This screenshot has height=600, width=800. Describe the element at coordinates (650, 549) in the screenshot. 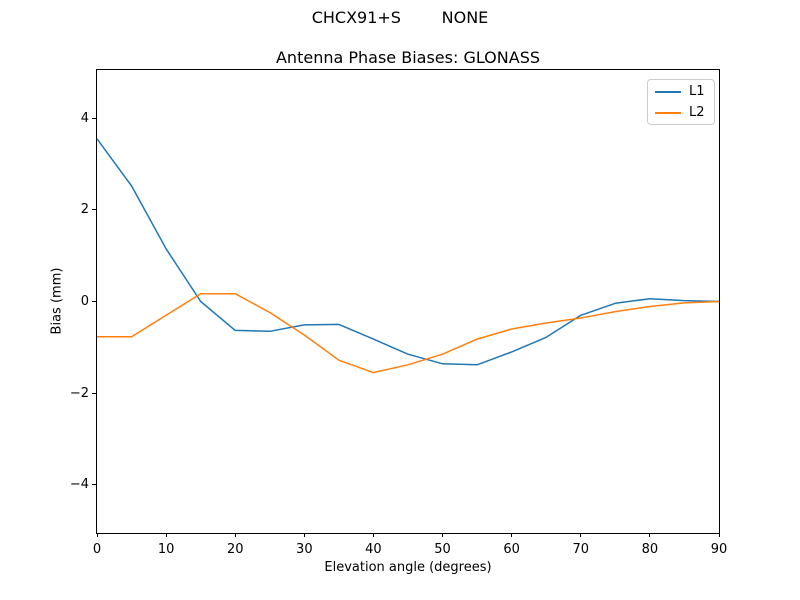

I see `x-tick-label: 80` at that location.